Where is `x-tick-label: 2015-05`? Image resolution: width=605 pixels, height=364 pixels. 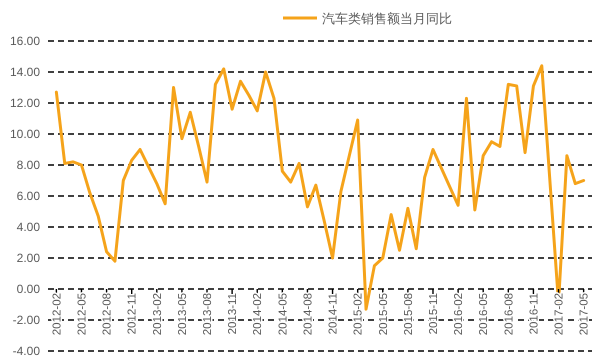 x-tick-label: 2015-05 is located at coordinates (384, 314).